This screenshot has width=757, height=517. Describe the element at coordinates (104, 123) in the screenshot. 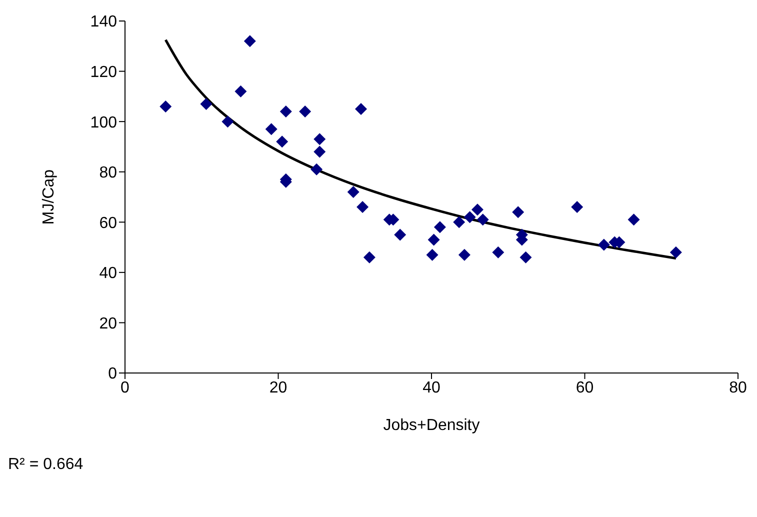

I see `y-tick-label: 100` at that location.